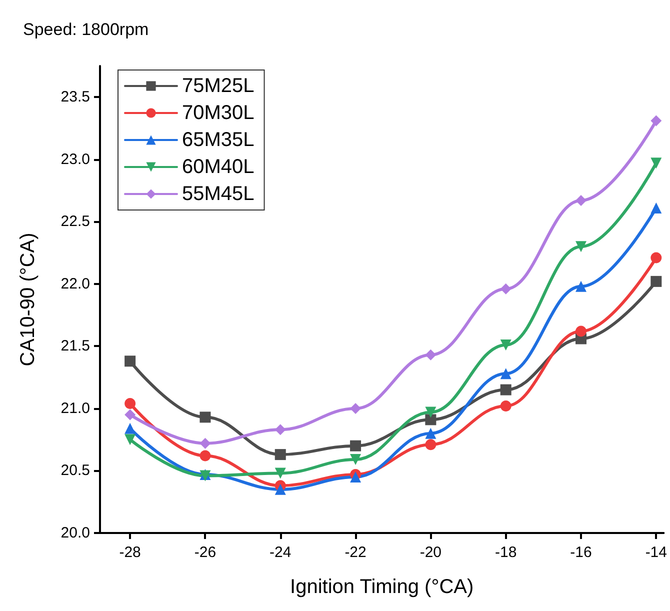  I want to click on y-tick-label: 23.5, so click(75, 97).